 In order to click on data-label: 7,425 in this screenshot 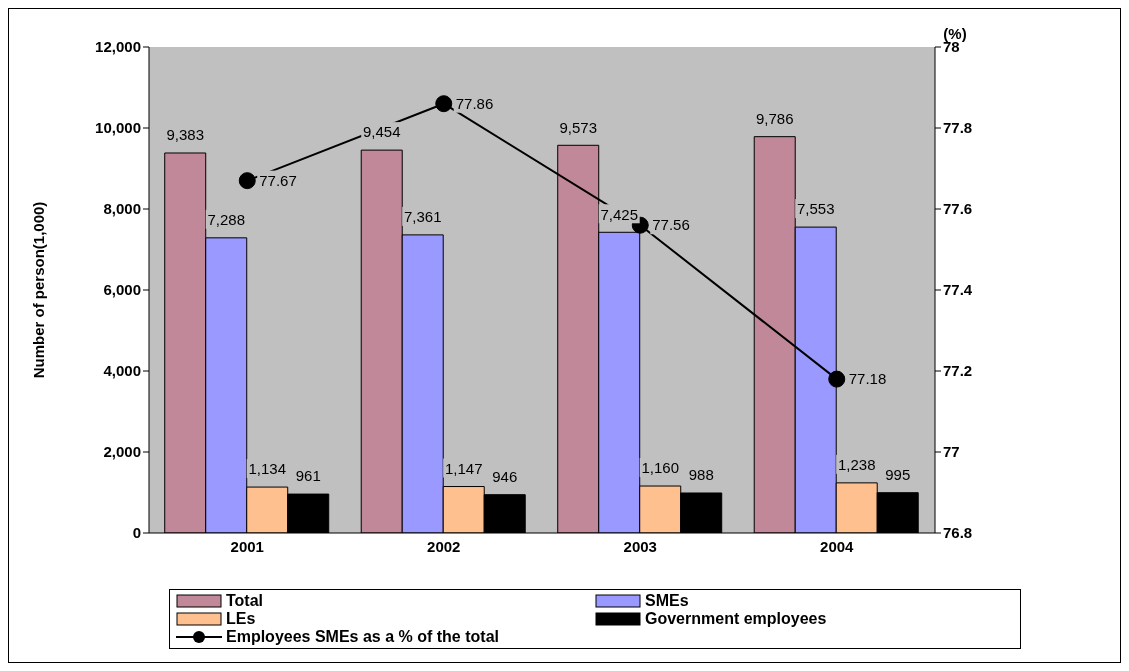, I will do `click(619, 214)`.